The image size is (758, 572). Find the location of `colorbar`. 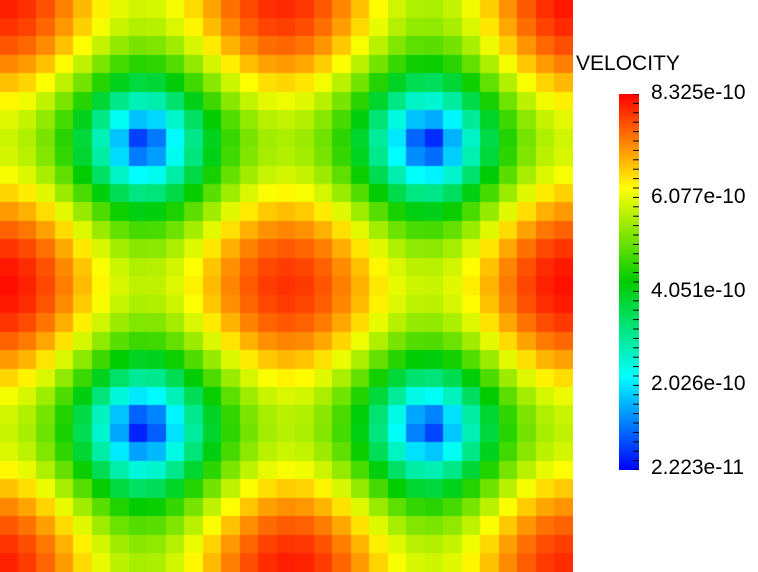

colorbar is located at coordinates (629, 282).